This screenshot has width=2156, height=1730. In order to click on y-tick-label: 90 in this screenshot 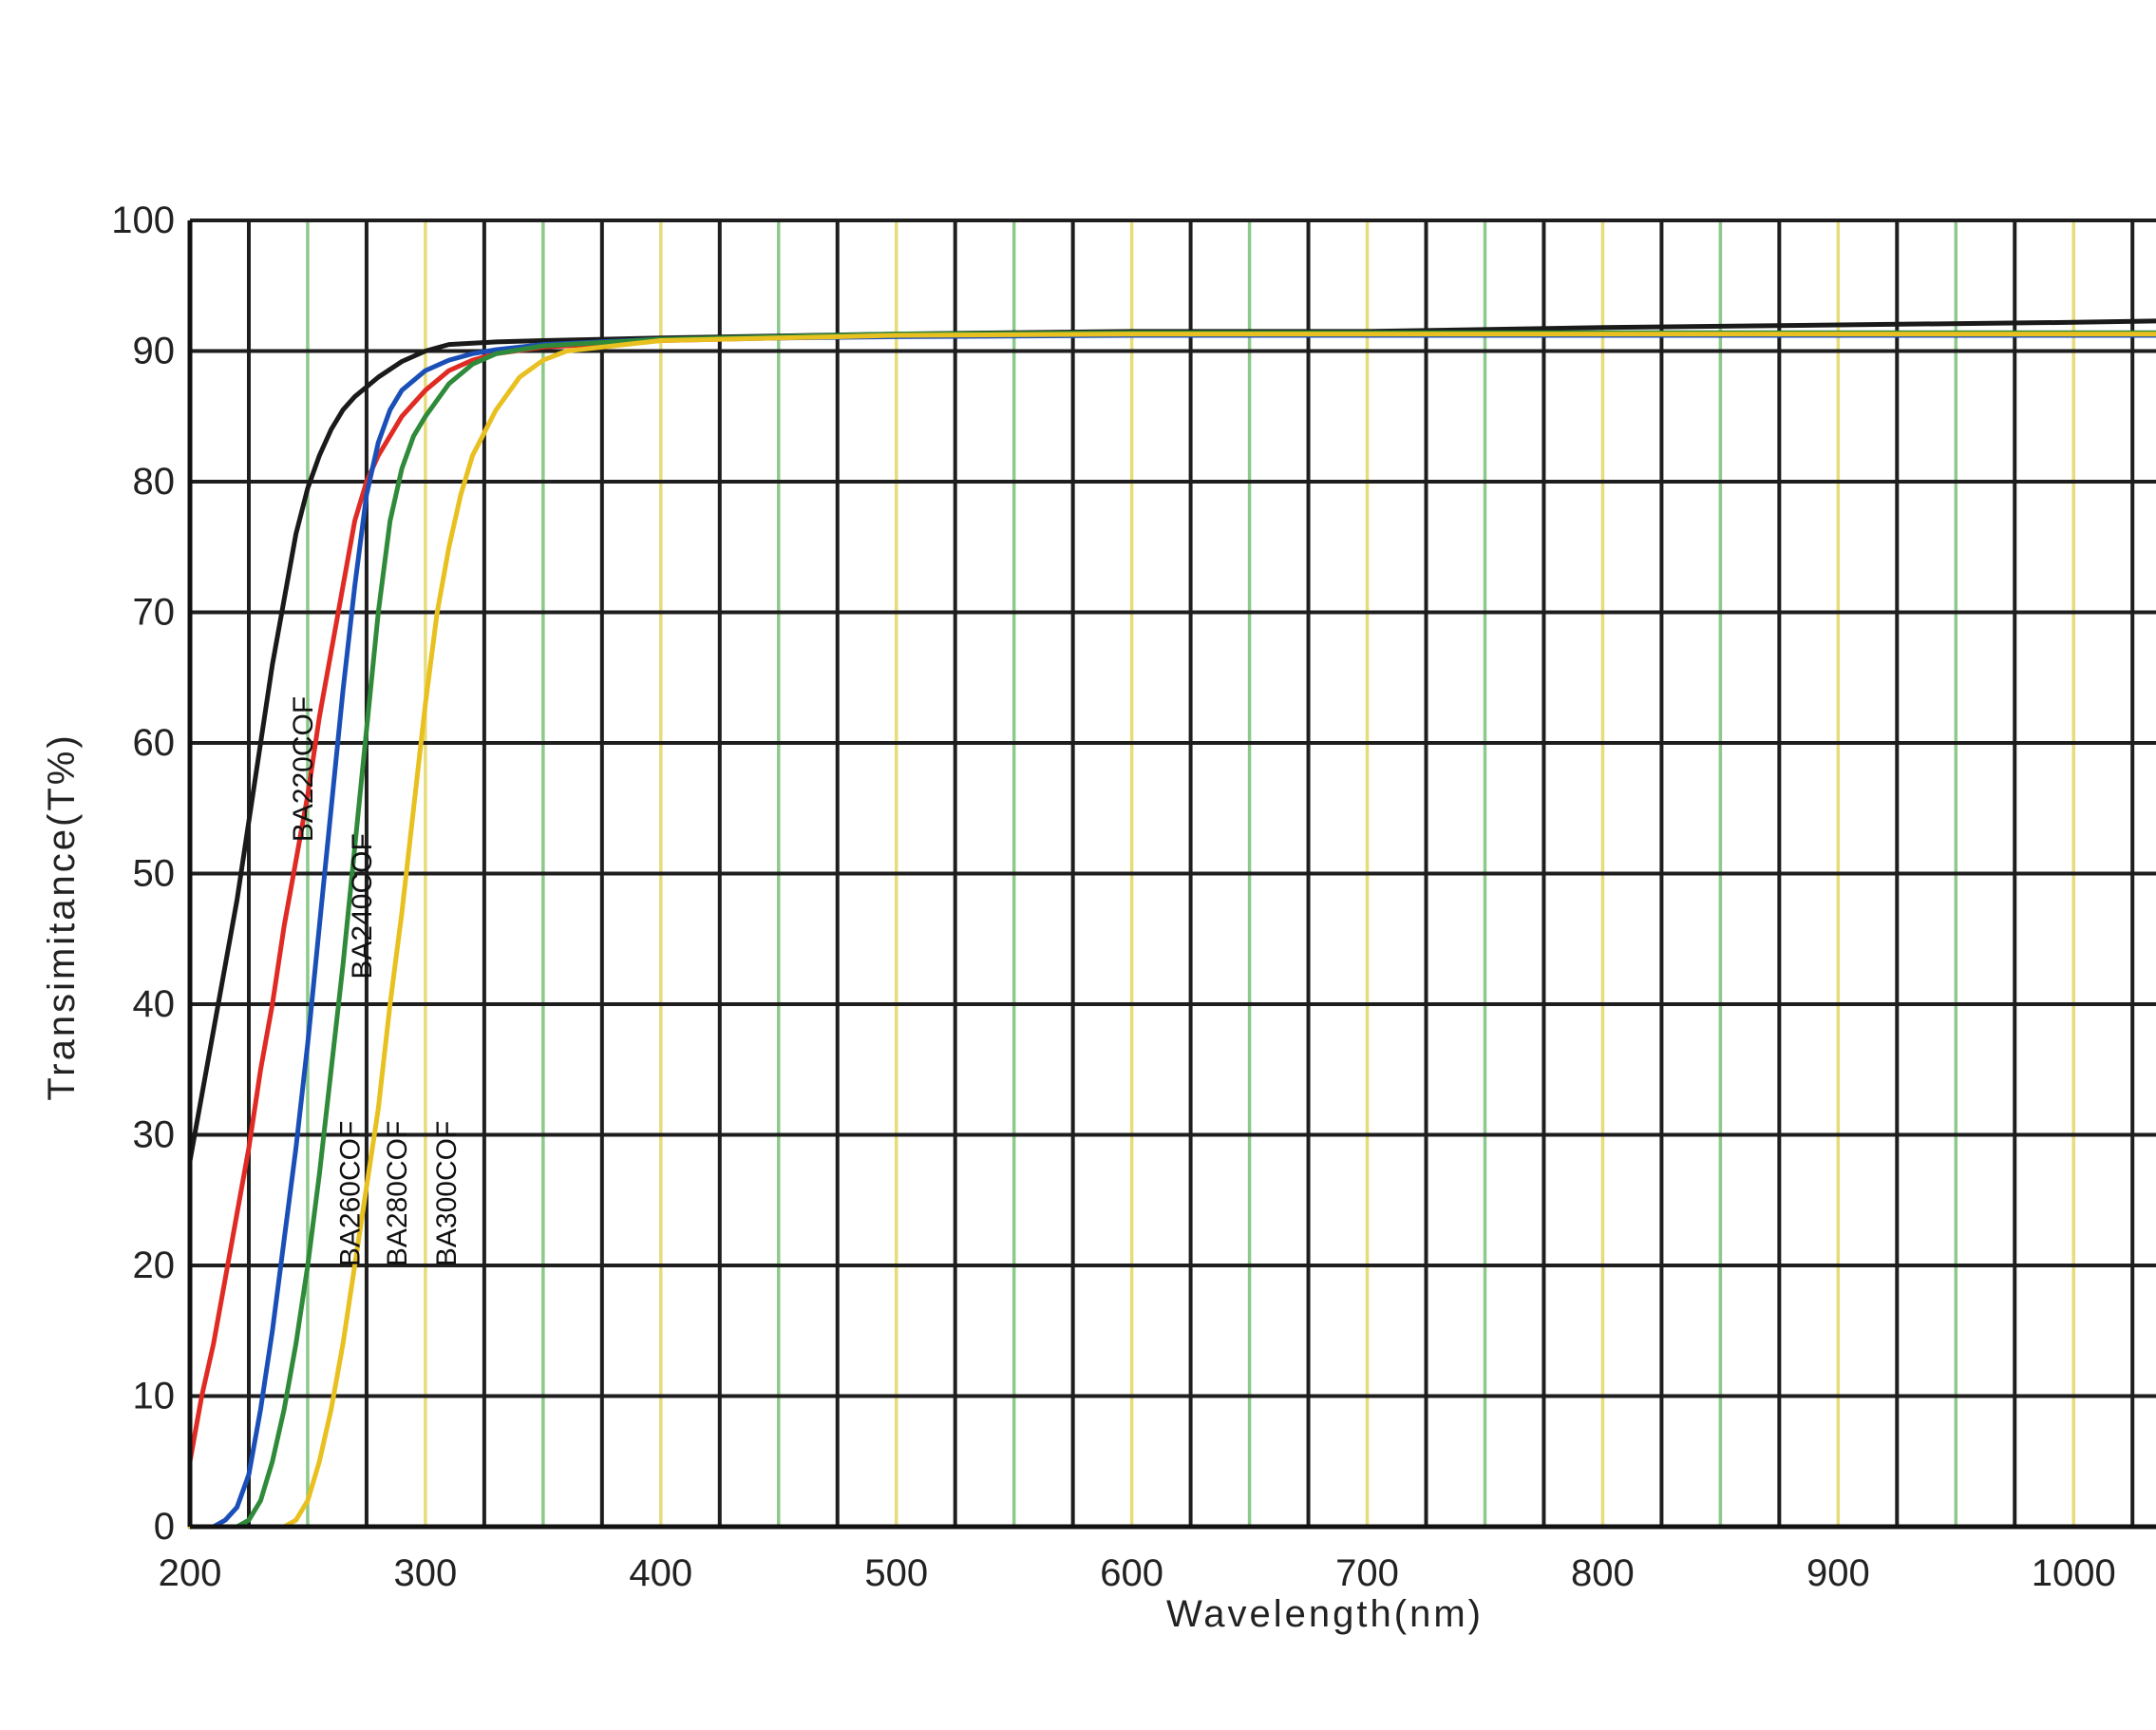, I will do `click(155, 351)`.